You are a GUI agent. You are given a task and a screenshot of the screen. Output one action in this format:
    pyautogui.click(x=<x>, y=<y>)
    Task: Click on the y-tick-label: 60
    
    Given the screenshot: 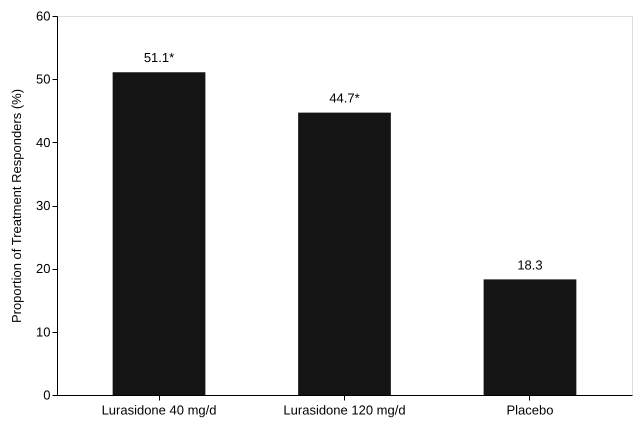 What is the action you would take?
    pyautogui.click(x=43, y=16)
    